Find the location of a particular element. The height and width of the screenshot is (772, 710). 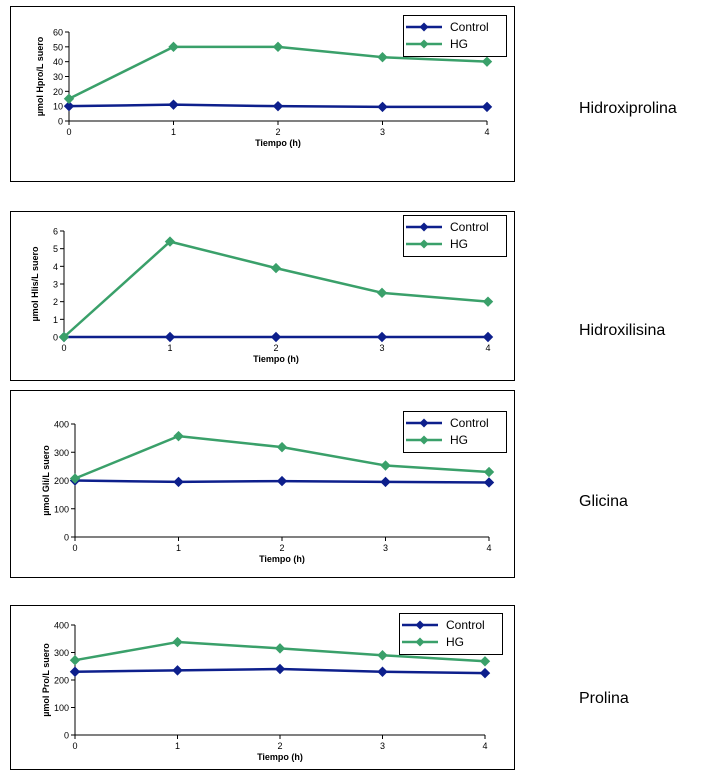

y-axis-title: µmol Hlis/L suero is located at coordinates (35, 284).